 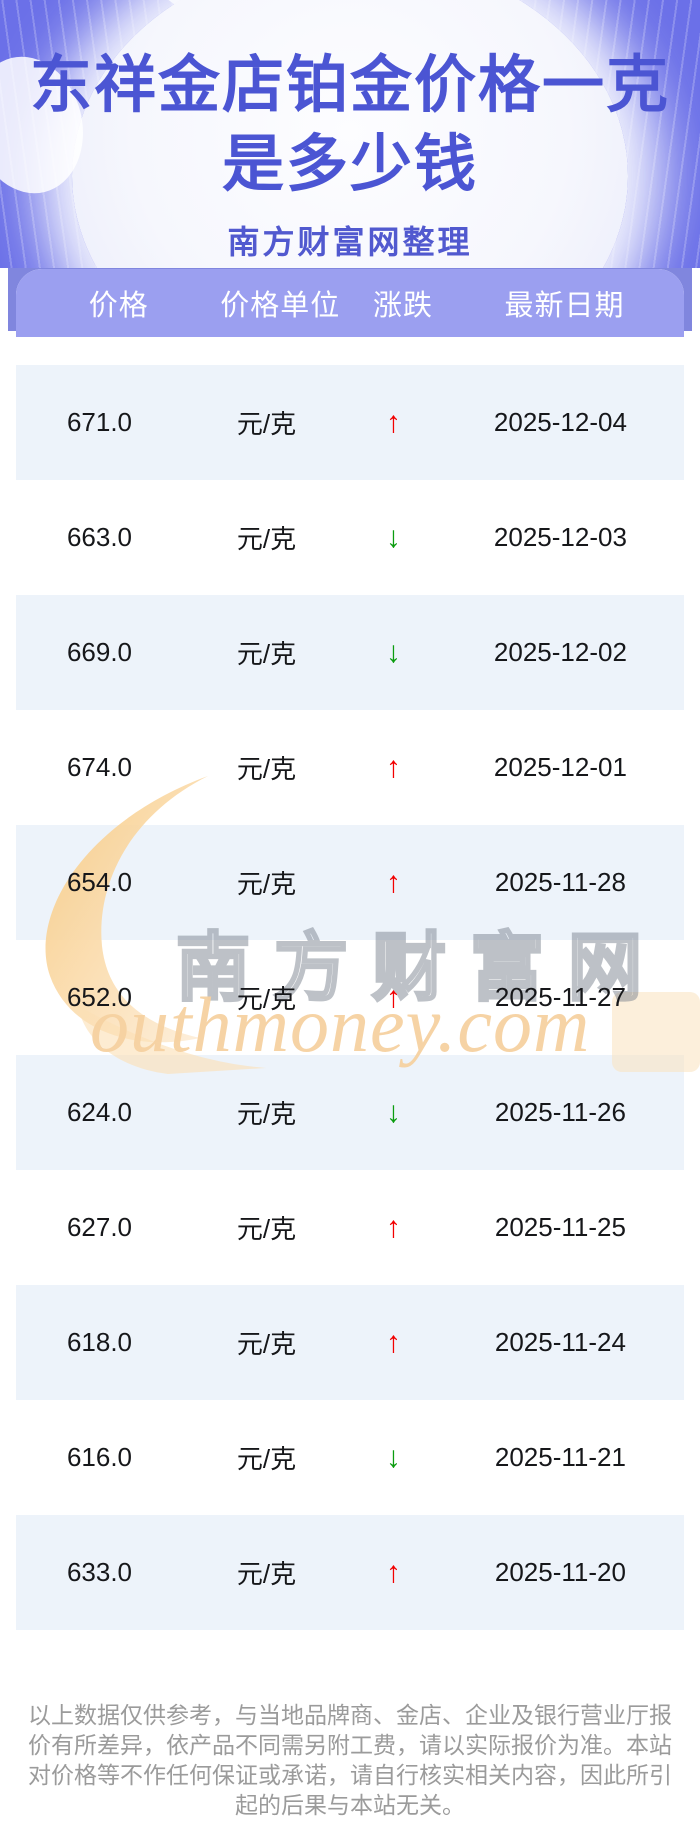 I want to click on price-cell: 633.0, so click(x=99, y=1572).